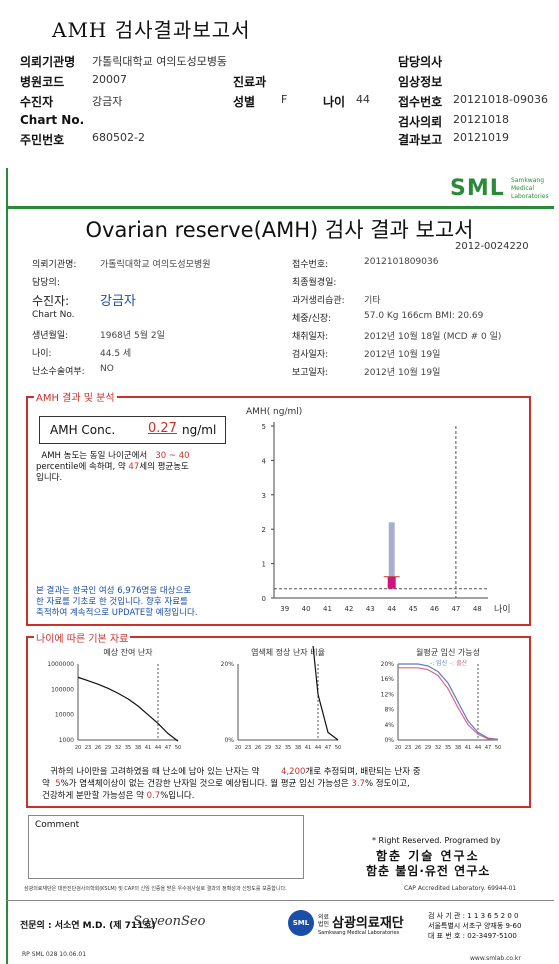  What do you see at coordinates (459, 663) in the screenshot?
I see `legend-item: -: 출산` at bounding box center [459, 663].